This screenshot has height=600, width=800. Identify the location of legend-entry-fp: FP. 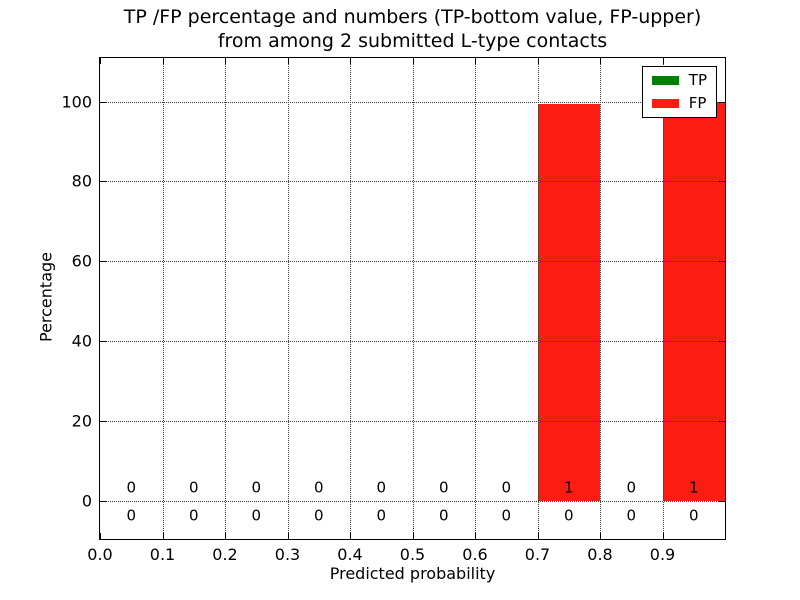
(679, 103).